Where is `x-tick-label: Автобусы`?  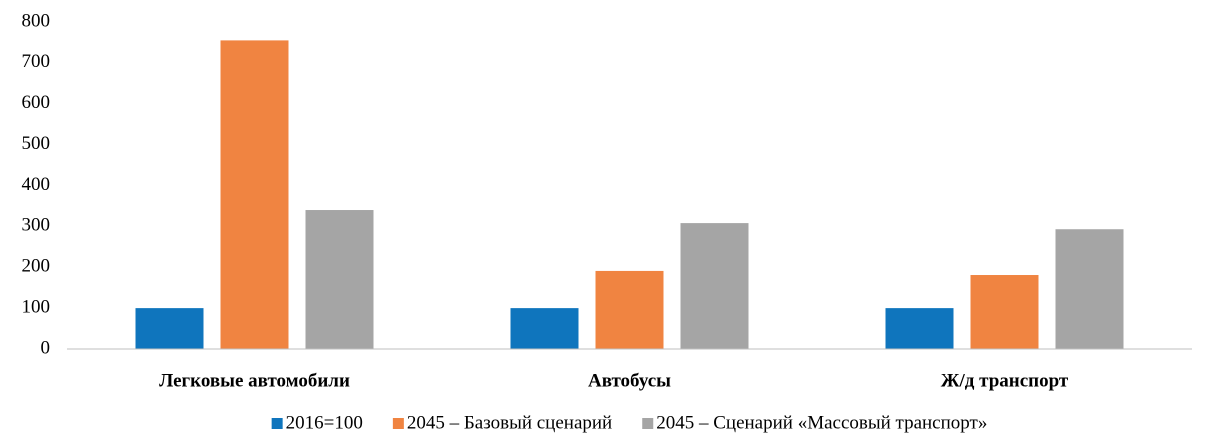 x-tick-label: Автобусы is located at coordinates (629, 380).